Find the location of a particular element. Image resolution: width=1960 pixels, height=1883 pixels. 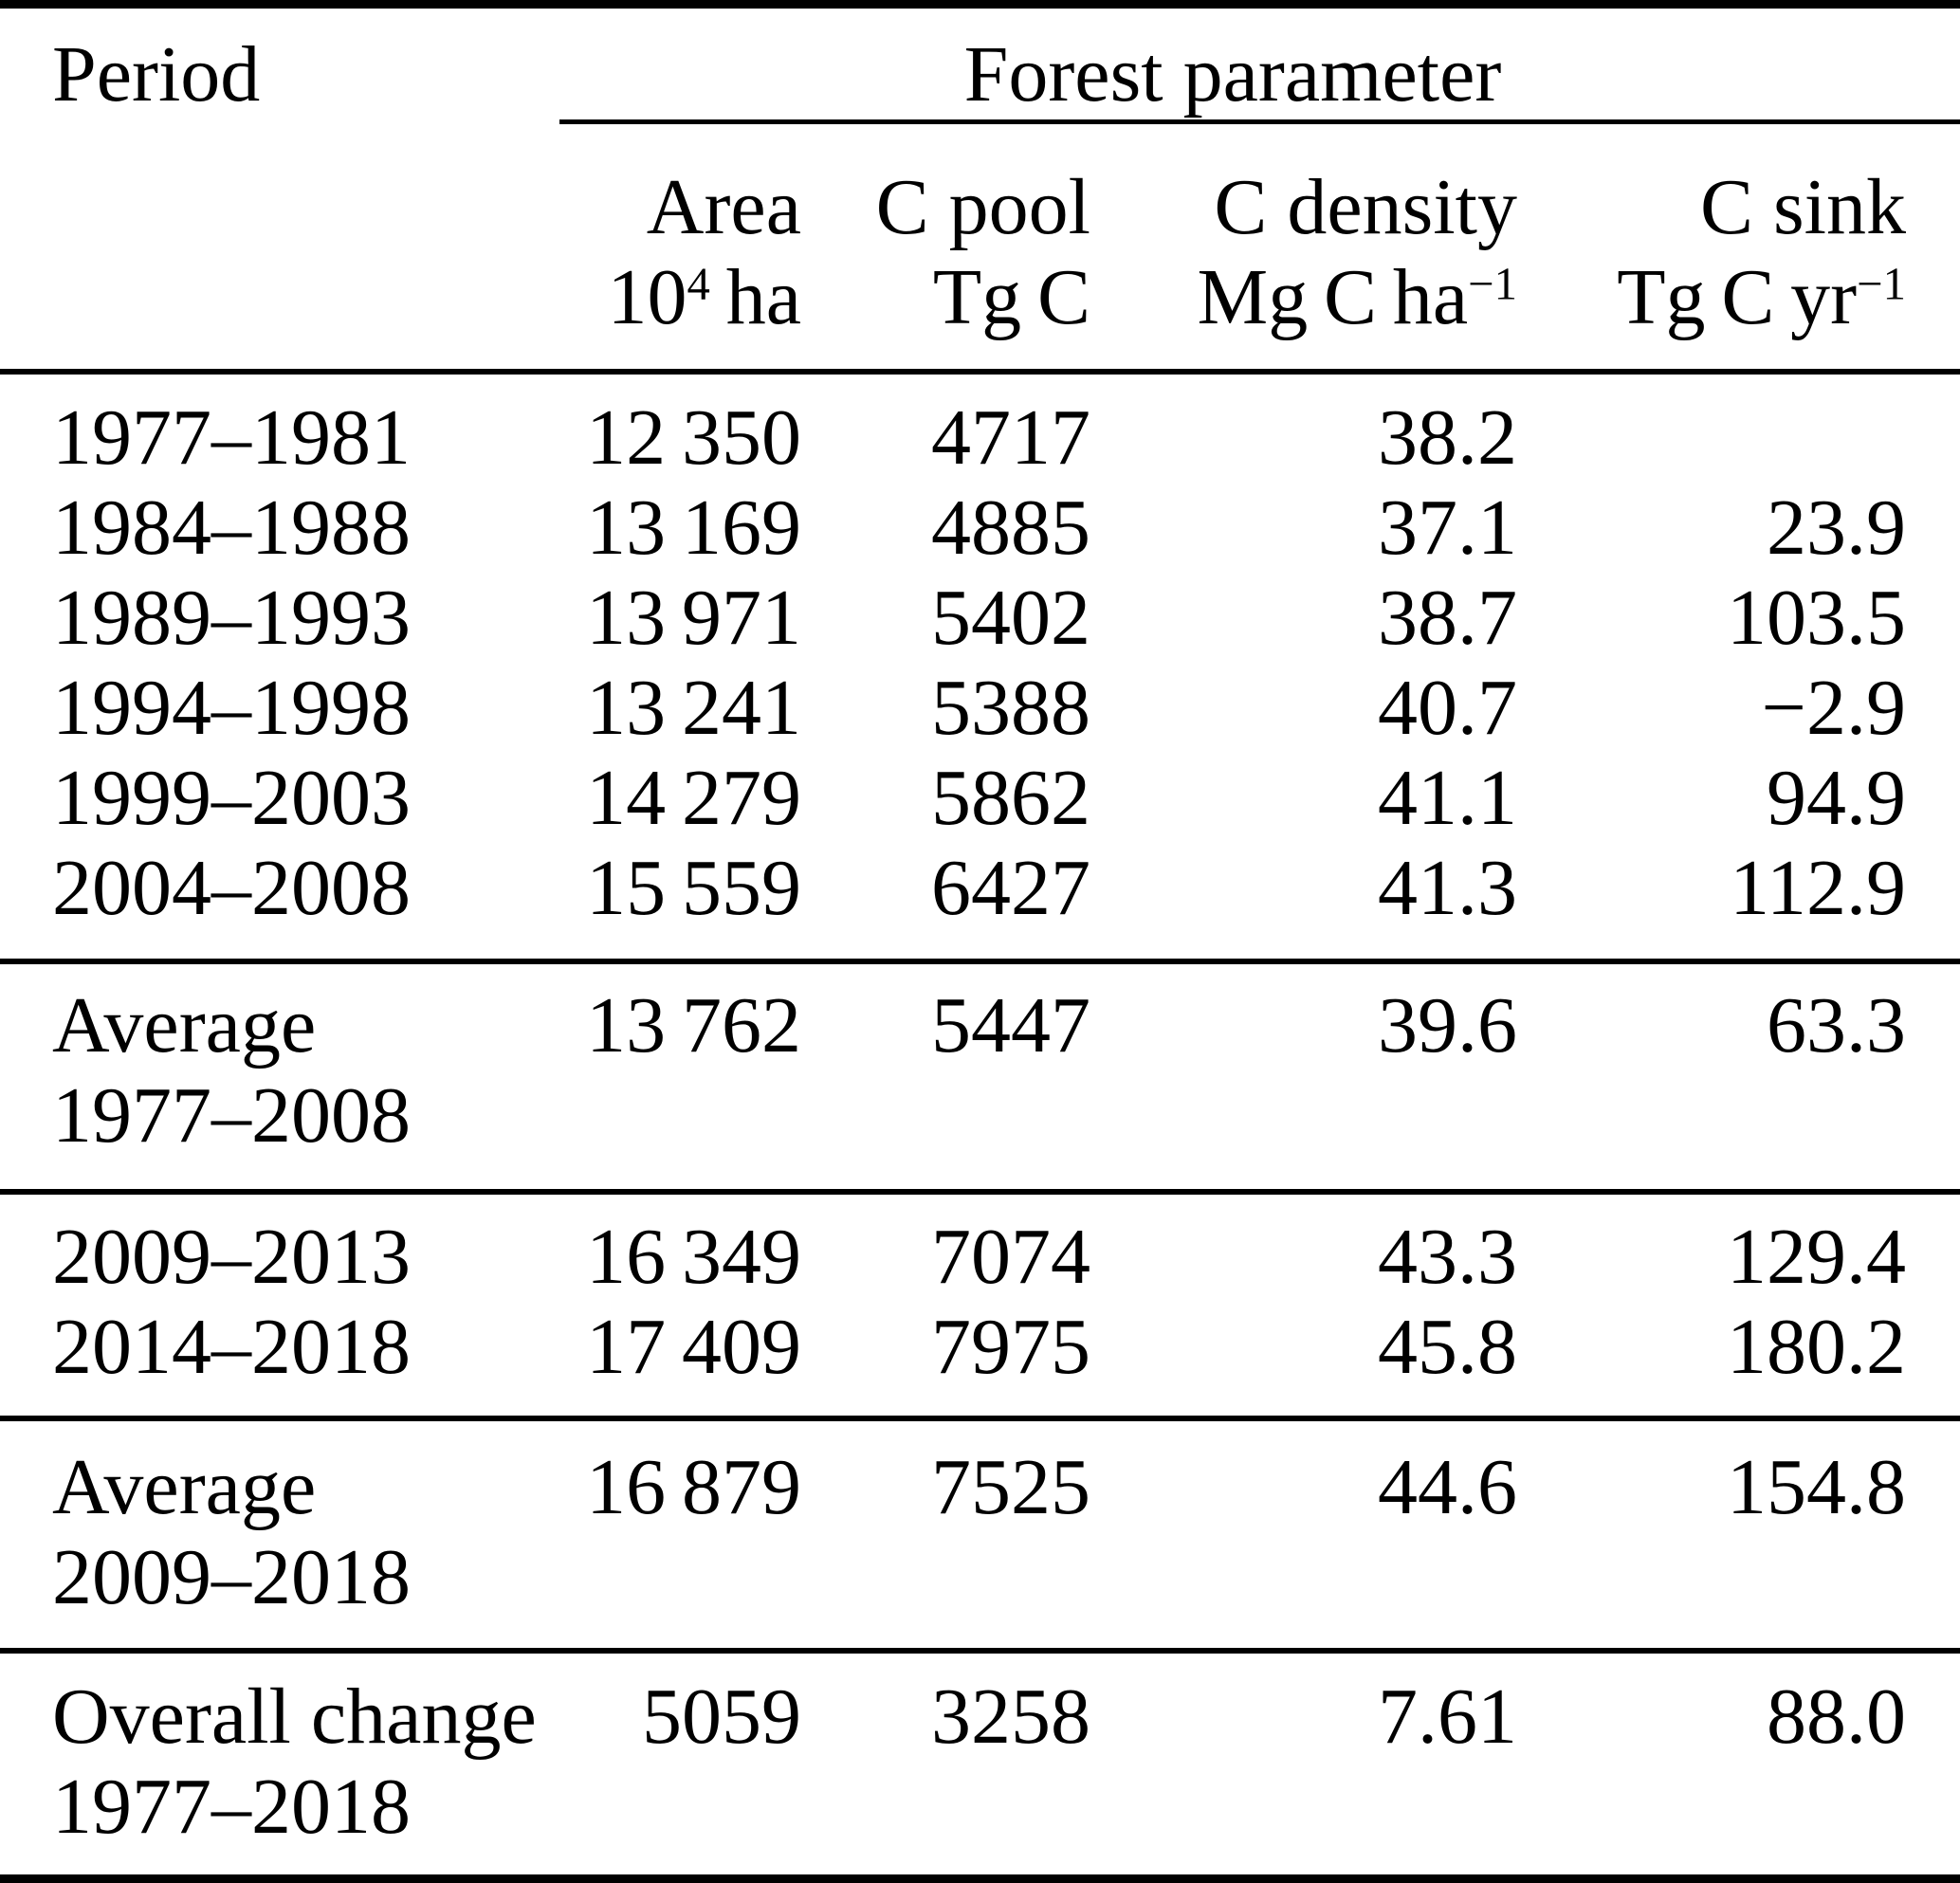

table-row: 2009–2013 16 349 7074 43.3 129.4 is located at coordinates (980, 1257).